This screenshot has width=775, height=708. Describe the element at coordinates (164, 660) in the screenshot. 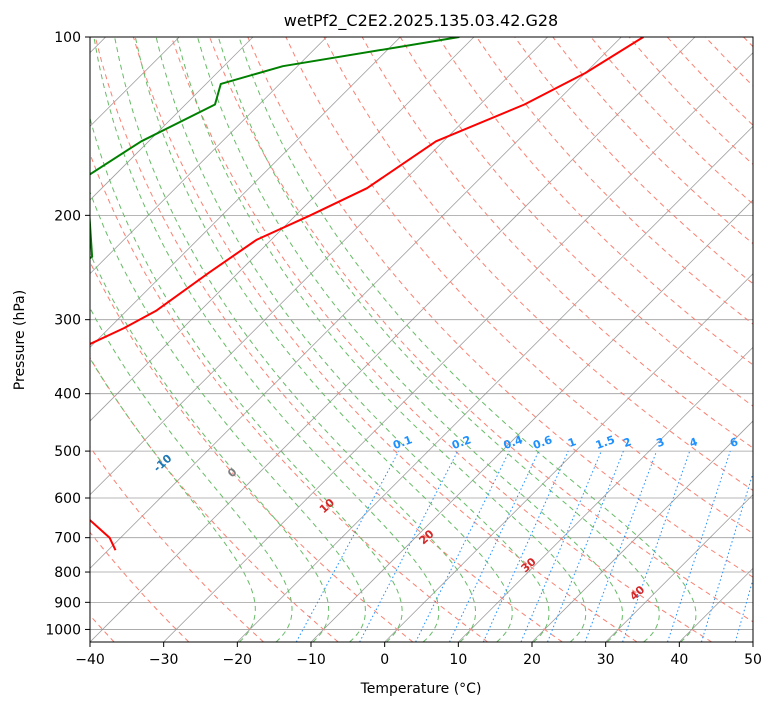

I see `x-tick-label: −30` at that location.